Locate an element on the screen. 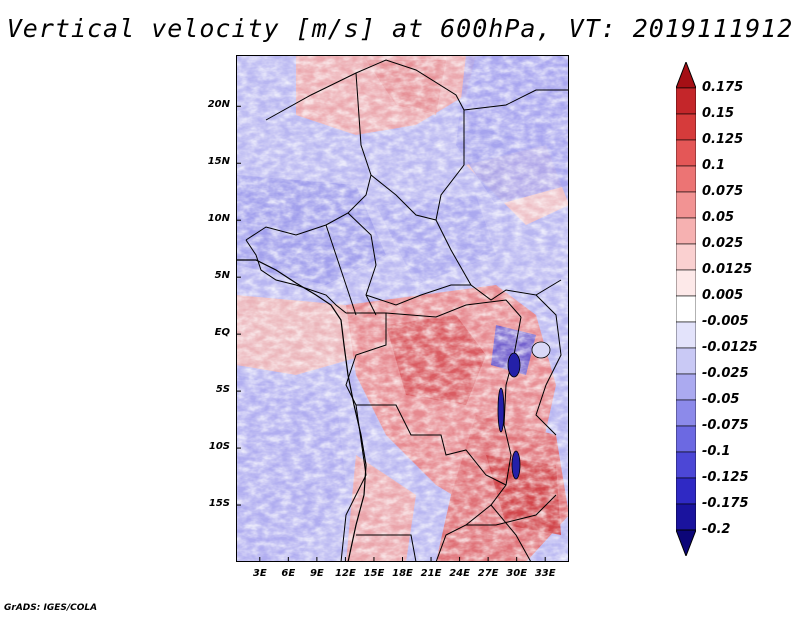  lat-tick-label: 5N is located at coordinates (222, 276).